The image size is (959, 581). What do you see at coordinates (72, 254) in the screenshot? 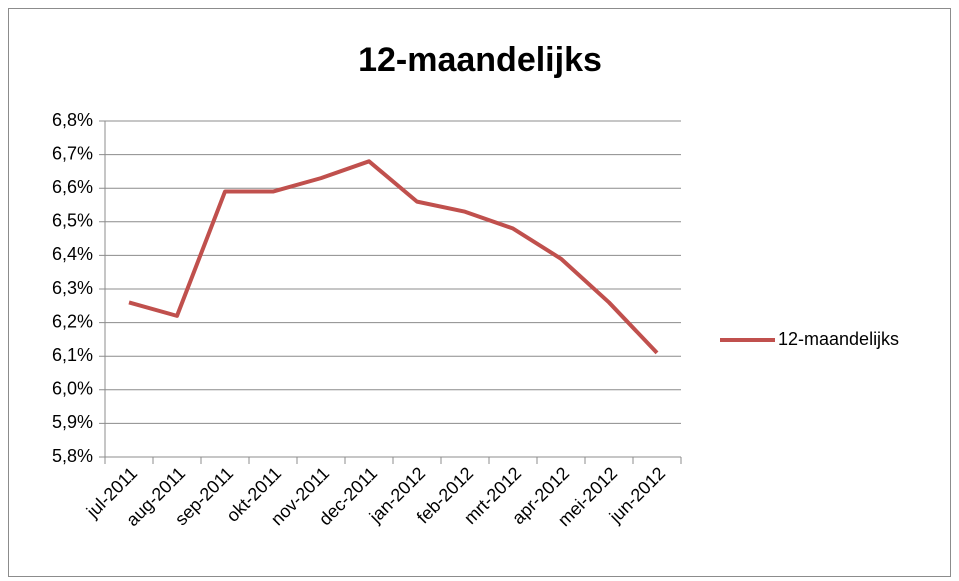
I see `y-tick-label: 6,4%` at bounding box center [72, 254].